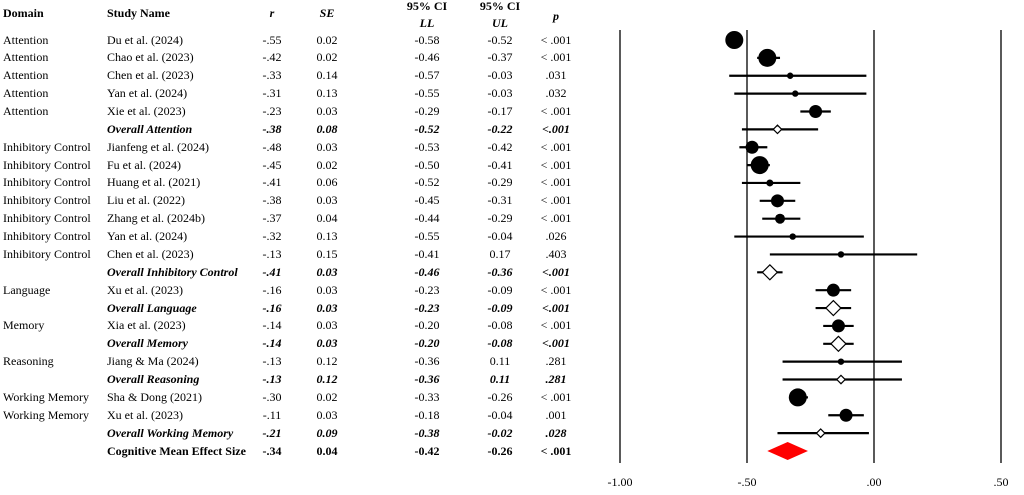 This screenshot has width=1024, height=495. What do you see at coordinates (427, 23) in the screenshot?
I see `header-ll: LL` at bounding box center [427, 23].